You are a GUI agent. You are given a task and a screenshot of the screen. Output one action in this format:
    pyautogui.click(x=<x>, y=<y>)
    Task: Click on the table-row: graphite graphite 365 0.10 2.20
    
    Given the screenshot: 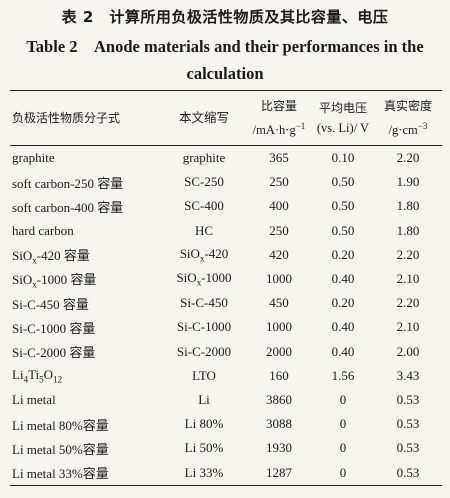 What is the action you would take?
    pyautogui.click(x=226, y=158)
    